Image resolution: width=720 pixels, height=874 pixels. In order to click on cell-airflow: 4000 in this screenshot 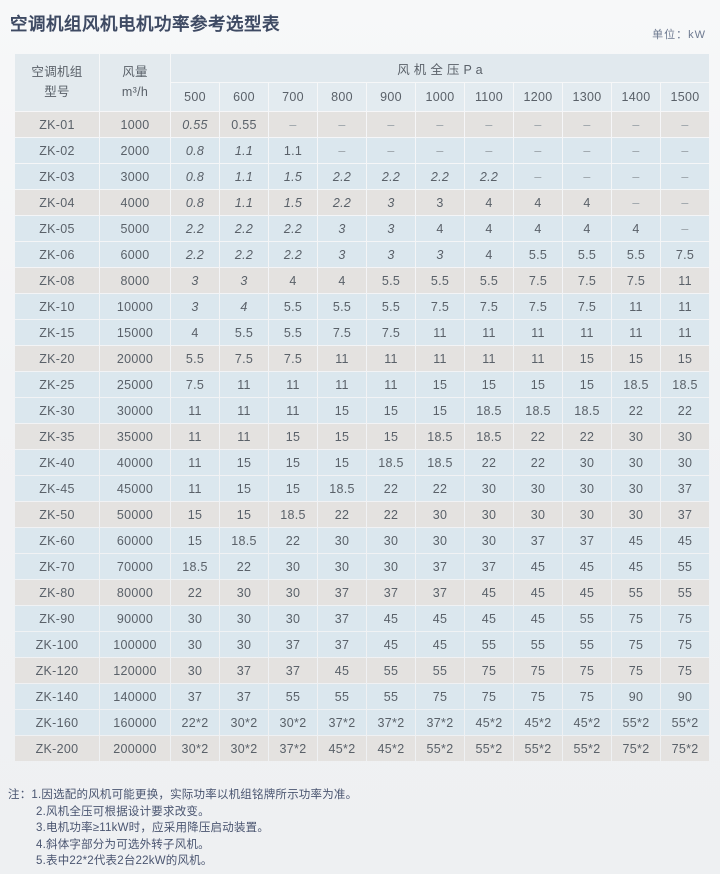, I will do `click(135, 202)`.